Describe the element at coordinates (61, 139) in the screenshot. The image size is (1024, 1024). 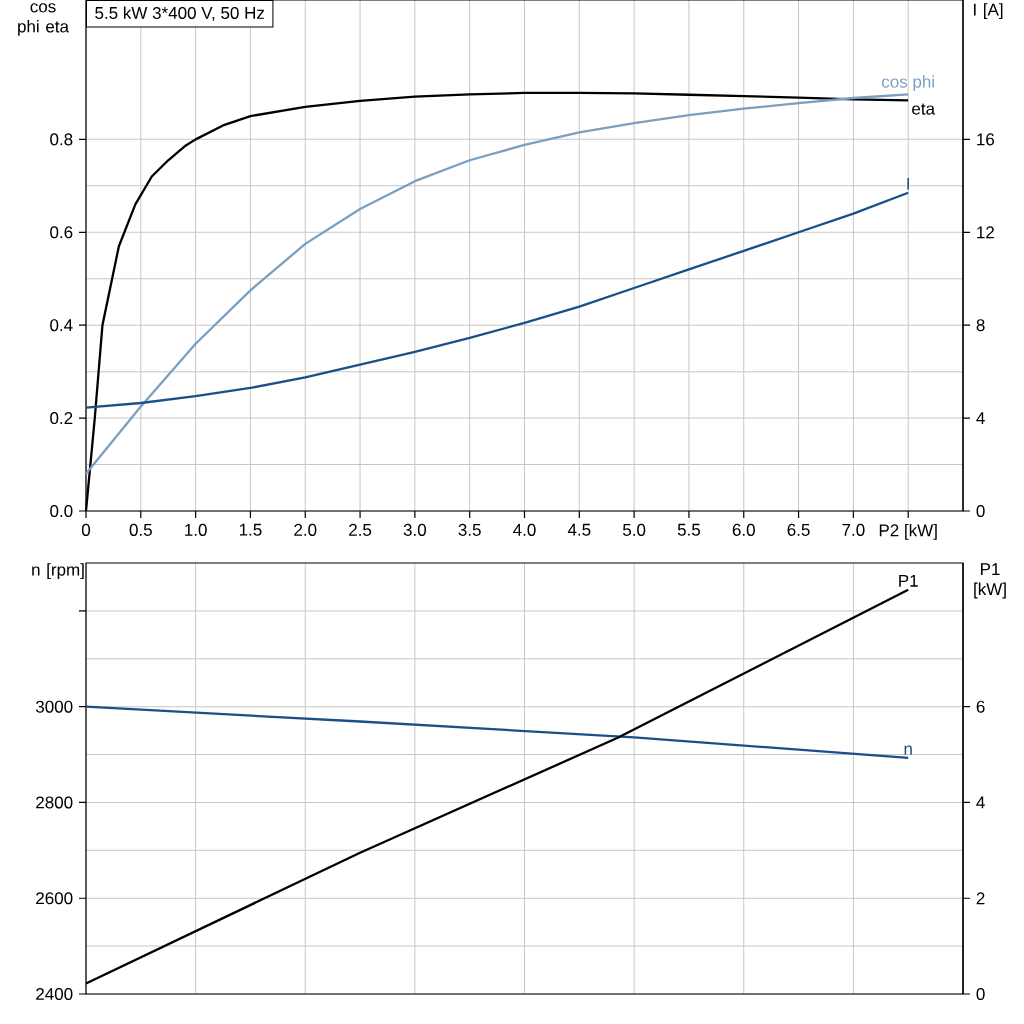
I see `y-tick-label: 0.8` at that location.